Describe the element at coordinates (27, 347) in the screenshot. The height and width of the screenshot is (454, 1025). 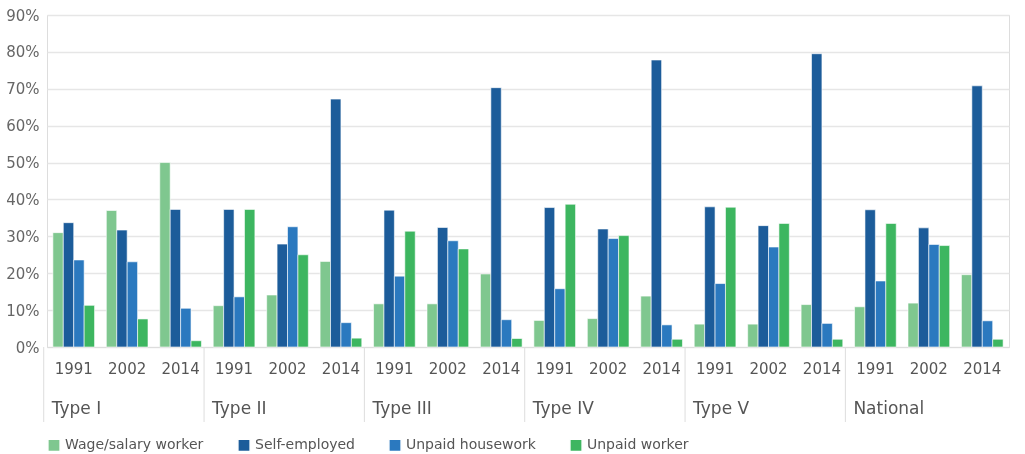
I see `y-tick-label: 0%` at that location.